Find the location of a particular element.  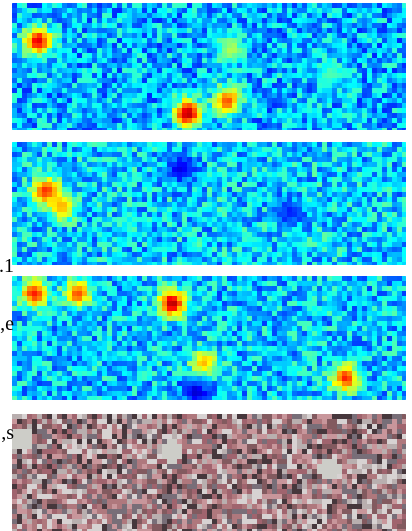

side-text-2: e, is located at coordinates (7, 324).